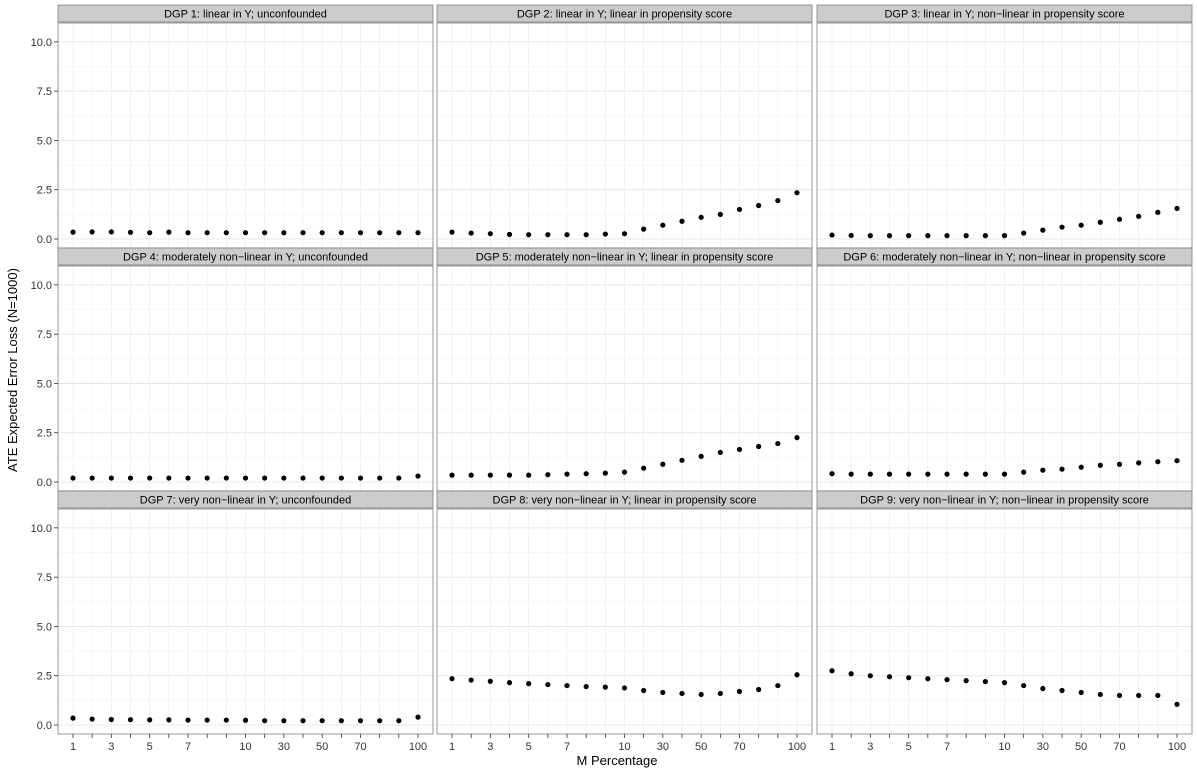  I want to click on x-tick-label: 100, so click(797, 747).